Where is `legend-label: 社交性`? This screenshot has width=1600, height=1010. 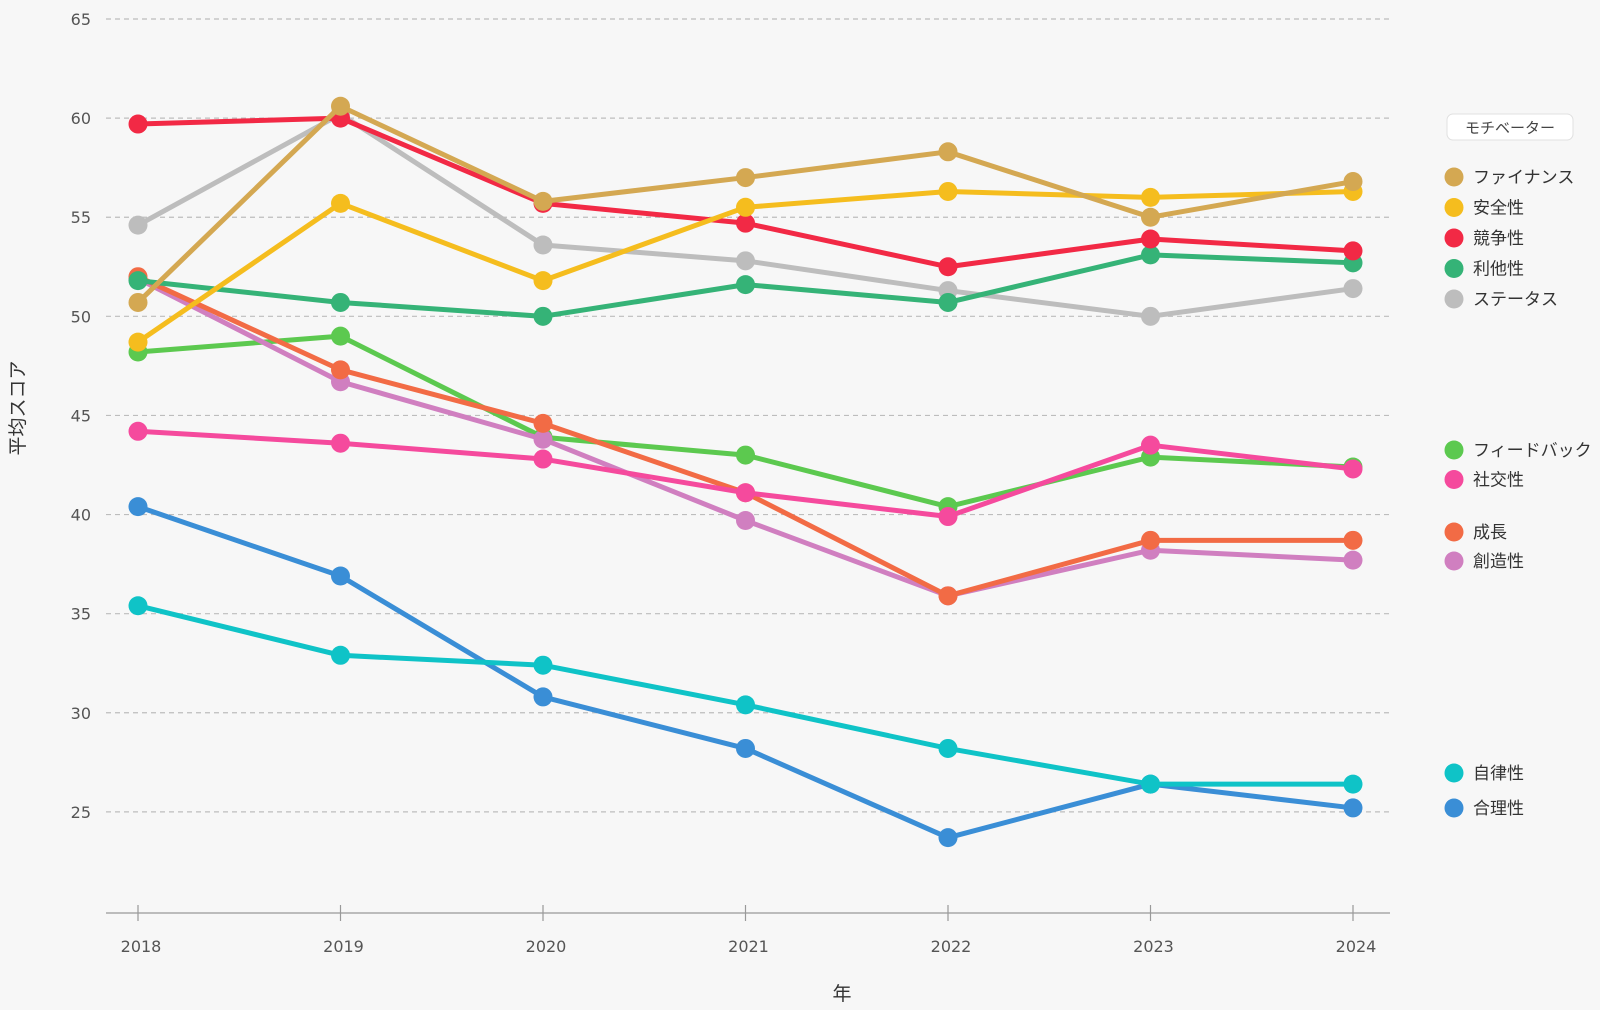
legend-label: 社交性 is located at coordinates (1498, 481).